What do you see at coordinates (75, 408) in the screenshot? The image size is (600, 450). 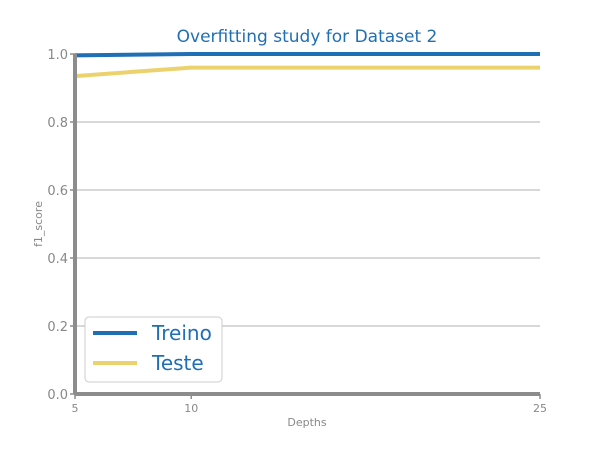 I see `x-tick-label: 5` at bounding box center [75, 408].